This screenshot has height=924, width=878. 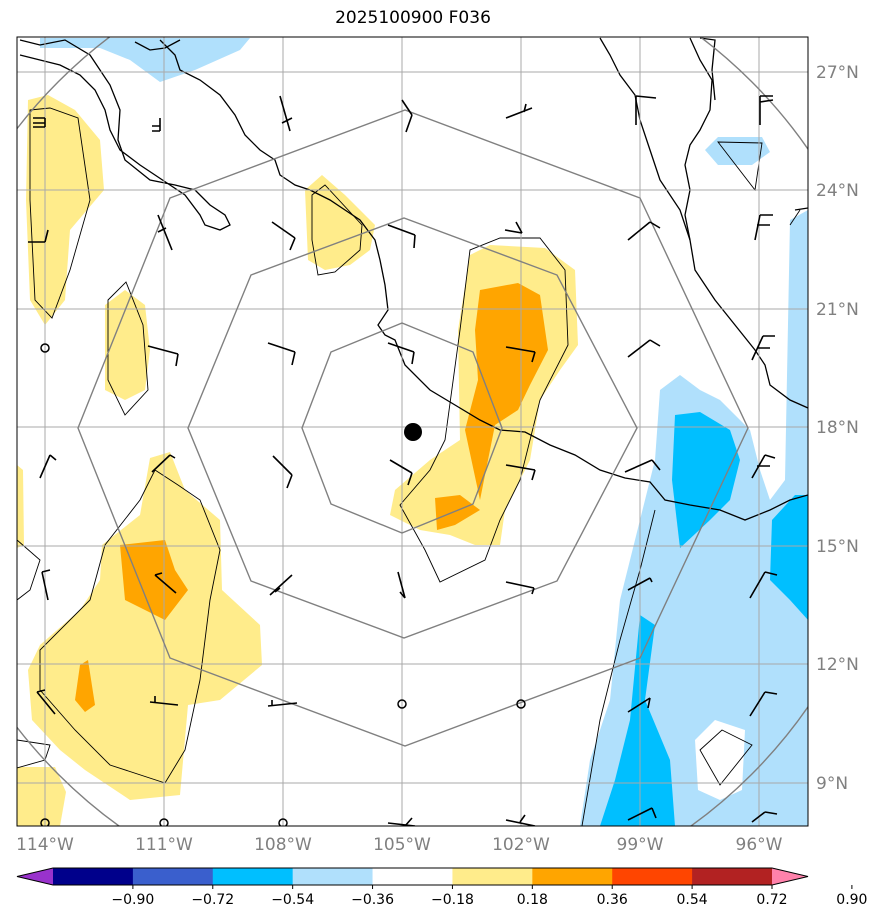 What do you see at coordinates (532, 900) in the screenshot?
I see `colorbar-tick-label: 0.18` at bounding box center [532, 900].